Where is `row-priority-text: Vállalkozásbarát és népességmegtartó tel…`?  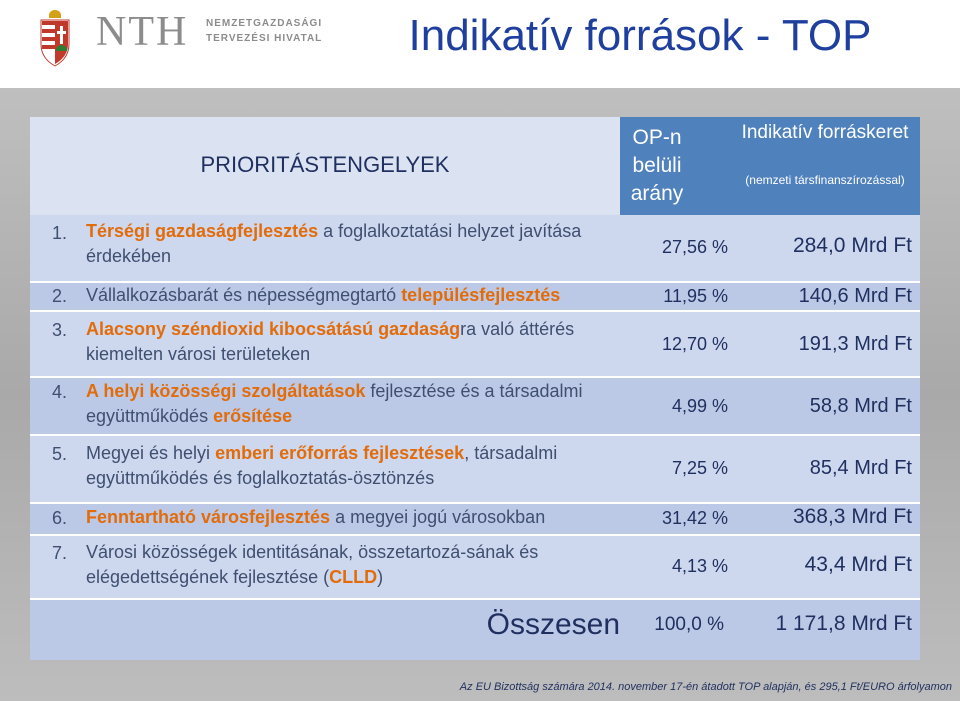
row-priority-text: Vállalkozásbarát és népességmegtartó tel… is located at coordinates (356, 295).